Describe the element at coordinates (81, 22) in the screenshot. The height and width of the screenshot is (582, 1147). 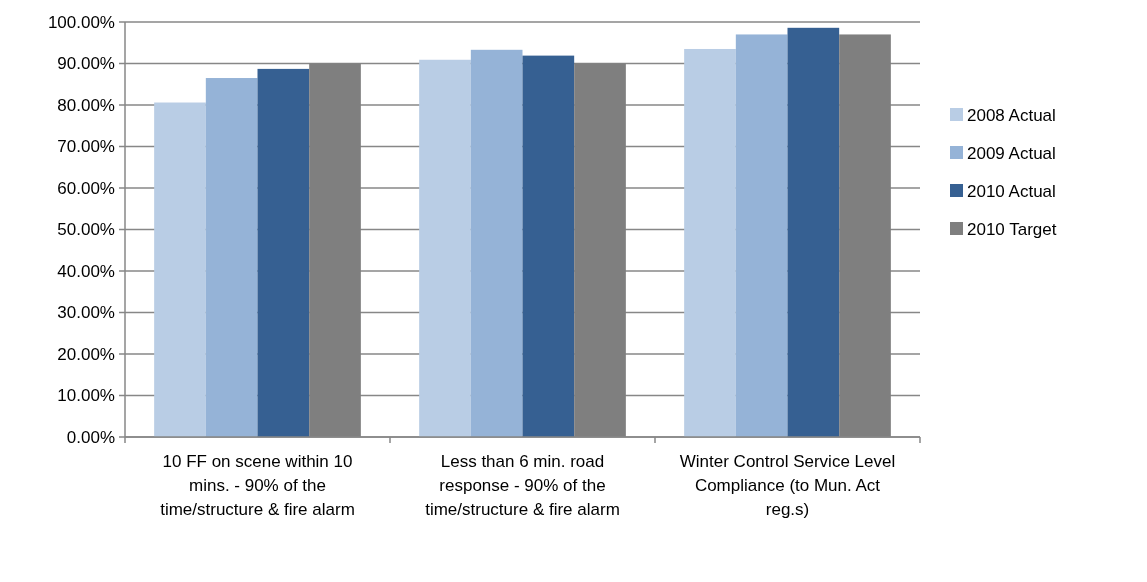
I see `y-tick-label: 100.00%` at that location.